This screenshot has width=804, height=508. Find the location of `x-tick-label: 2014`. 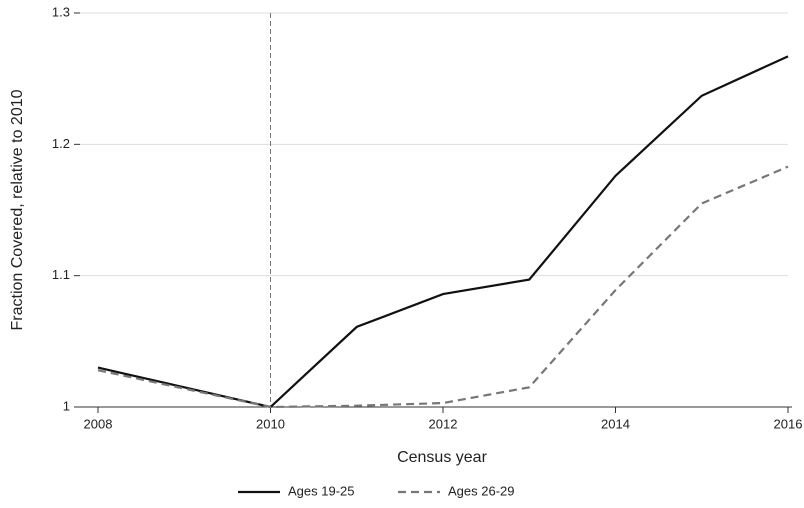

x-tick-label: 2014 is located at coordinates (615, 423).